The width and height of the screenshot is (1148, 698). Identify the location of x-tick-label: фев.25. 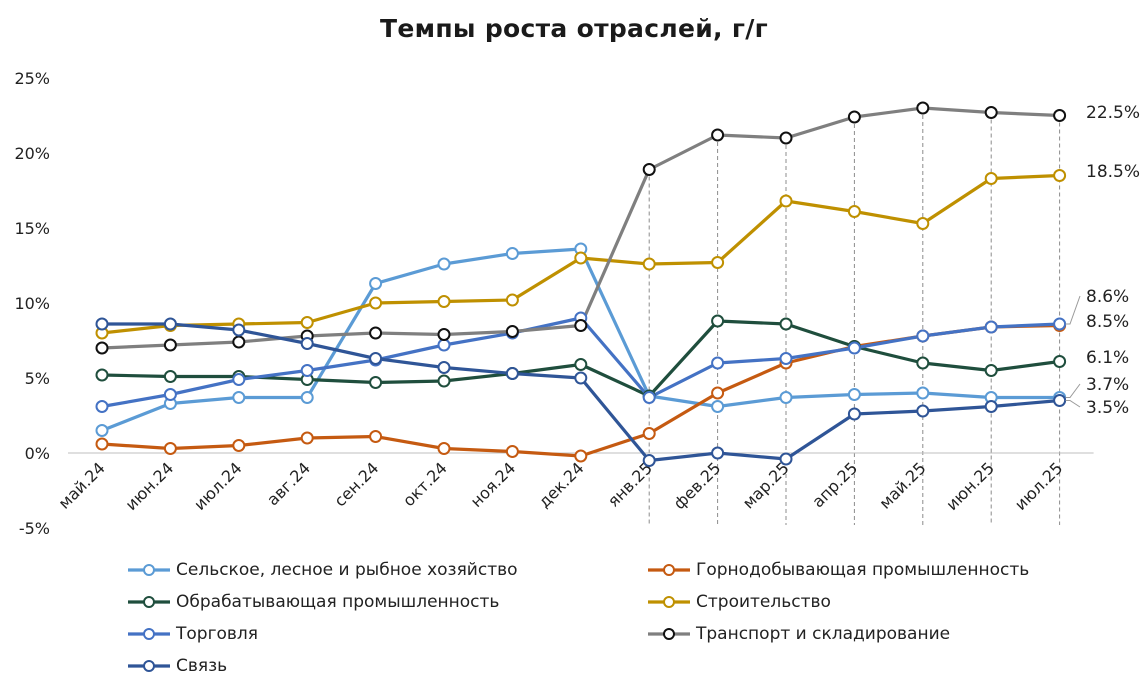
(697, 485).